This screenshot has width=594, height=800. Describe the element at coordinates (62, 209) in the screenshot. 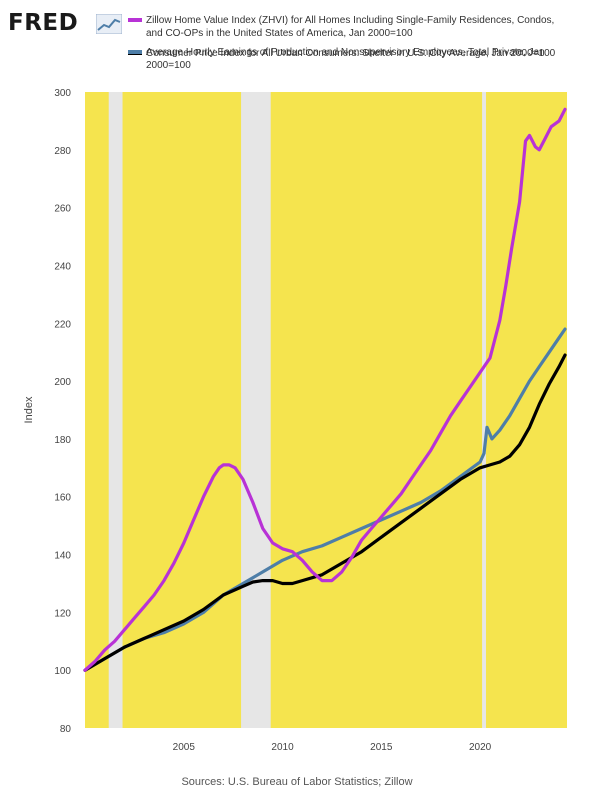

I see `y-tick-label: 260` at that location.